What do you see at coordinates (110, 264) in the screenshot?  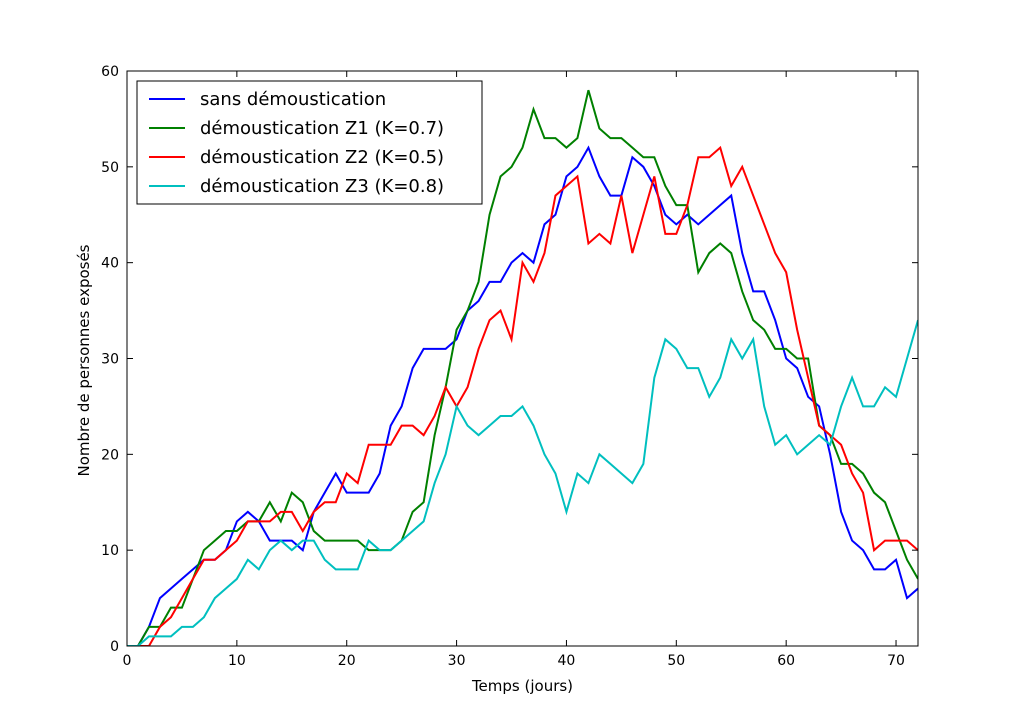 I see `y-tick-label: 40` at bounding box center [110, 264].